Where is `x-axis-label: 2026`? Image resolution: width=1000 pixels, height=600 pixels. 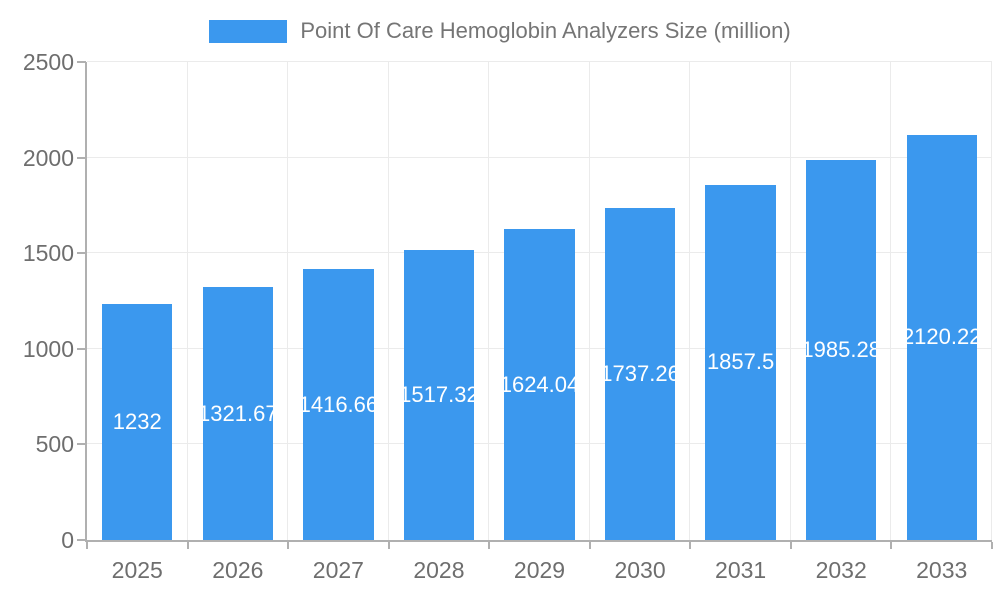
x-axis-label: 2026 is located at coordinates (238, 570).